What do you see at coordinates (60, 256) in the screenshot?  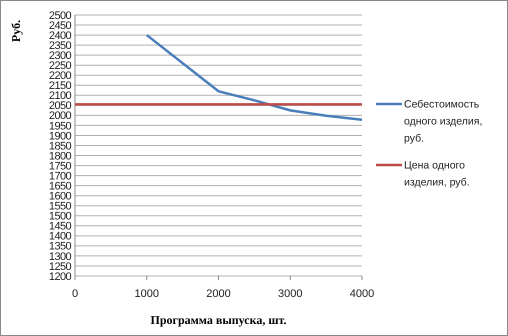 I see `y-tick-label: 1300` at bounding box center [60, 256].